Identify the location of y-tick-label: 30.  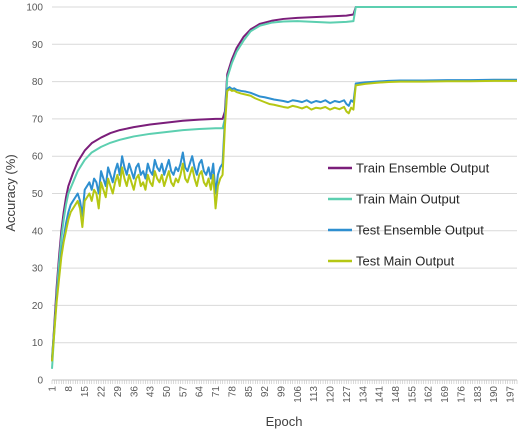
(38, 269).